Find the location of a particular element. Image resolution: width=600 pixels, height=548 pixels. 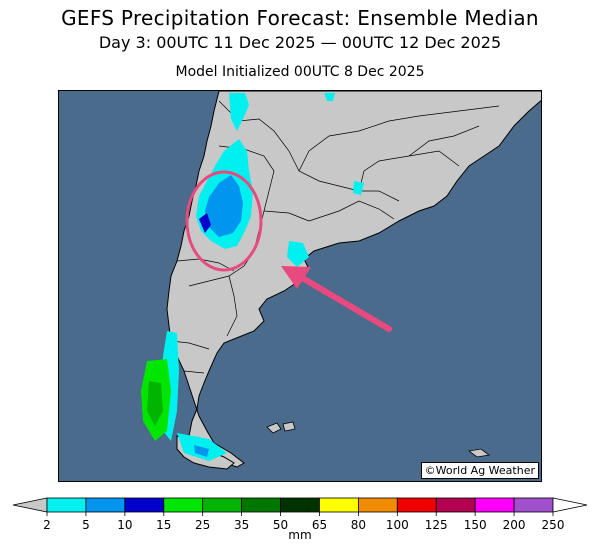

precip-fuego-blue is located at coordinates (201, 451).